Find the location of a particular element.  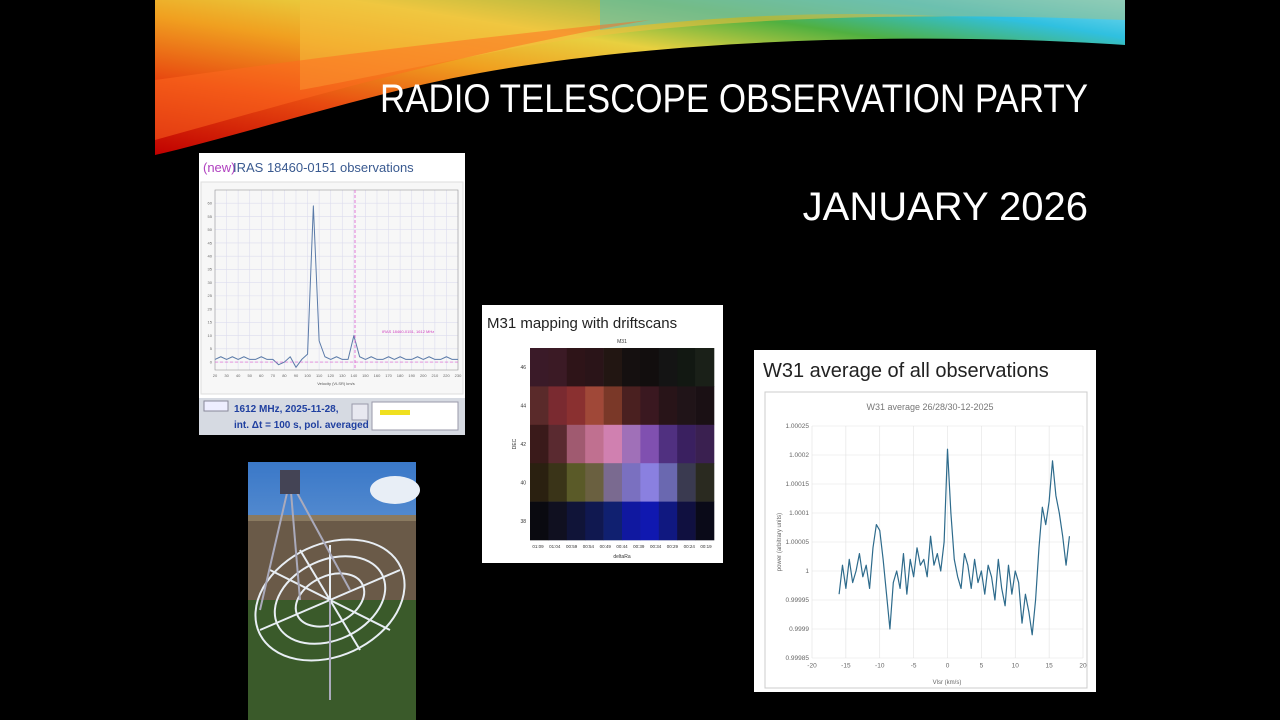

y-tick-label: 30 is located at coordinates (210, 282).